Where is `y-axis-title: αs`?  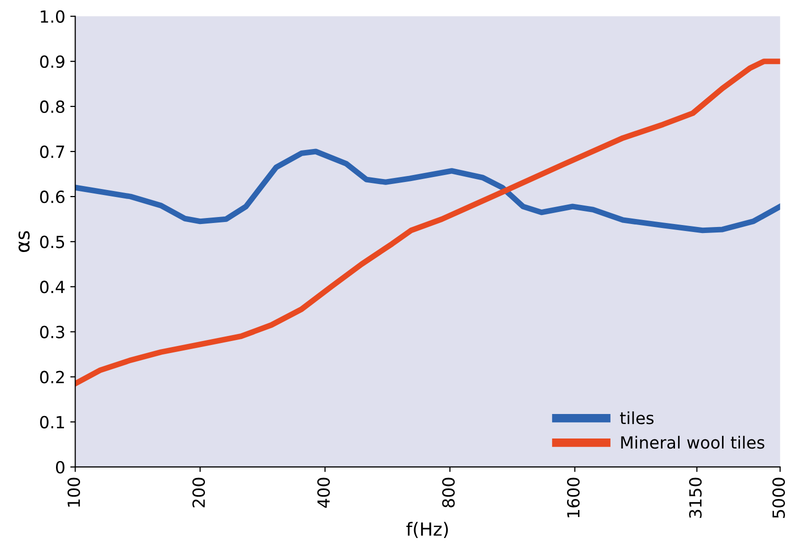
y-axis-title: αs is located at coordinates (24, 241).